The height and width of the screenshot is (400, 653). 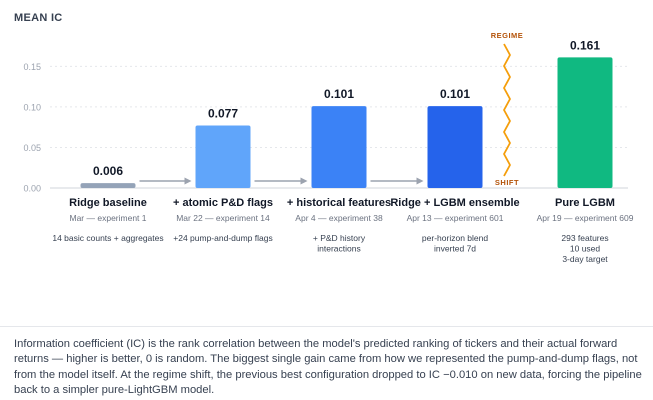 What do you see at coordinates (584, 238) in the screenshot?
I see `note-label: 293 features` at bounding box center [584, 238].